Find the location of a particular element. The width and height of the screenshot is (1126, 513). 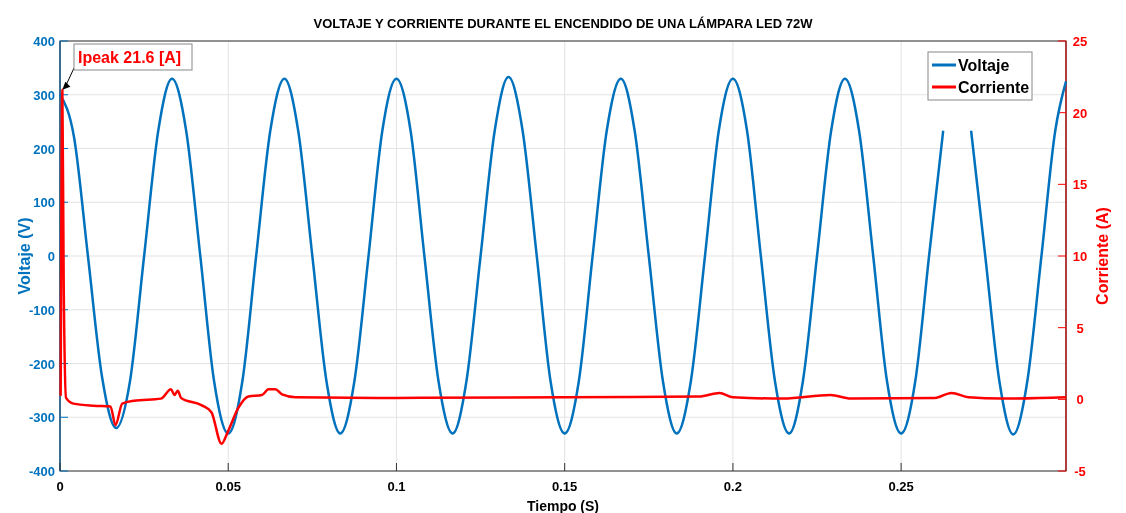

x-tick-label: 0.25 is located at coordinates (901, 486).